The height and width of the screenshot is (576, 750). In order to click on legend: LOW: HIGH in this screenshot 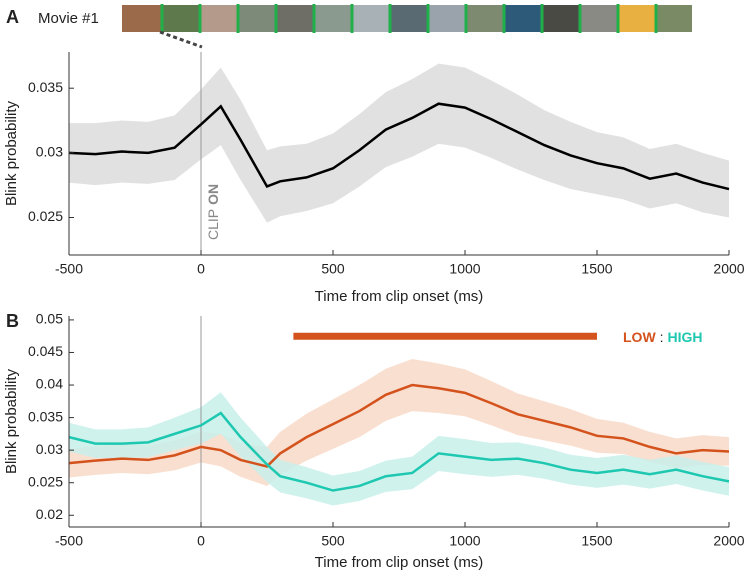, I will do `click(663, 337)`.